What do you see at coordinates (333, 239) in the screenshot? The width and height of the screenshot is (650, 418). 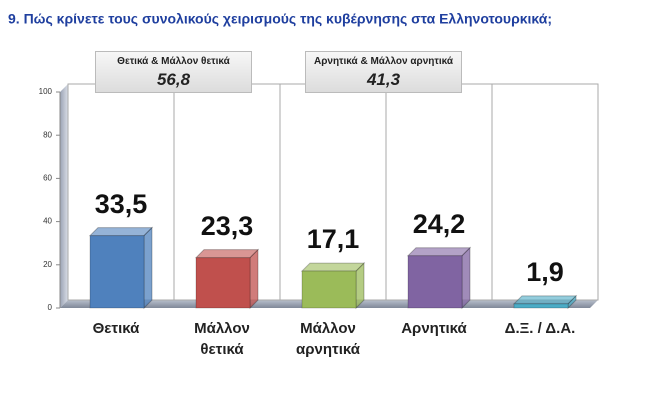 I see `value-label: 17,1` at bounding box center [333, 239].